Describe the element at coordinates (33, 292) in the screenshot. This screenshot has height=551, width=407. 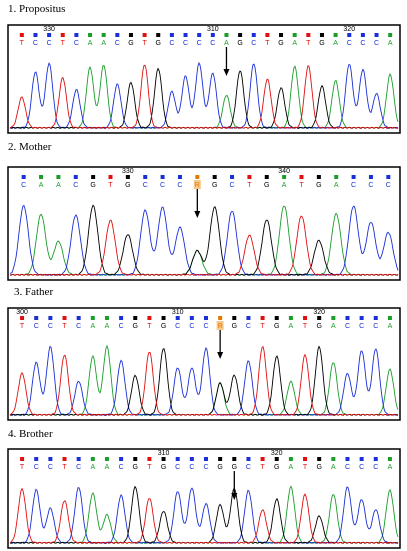
I see `panel-title: 3. Father` at that location.